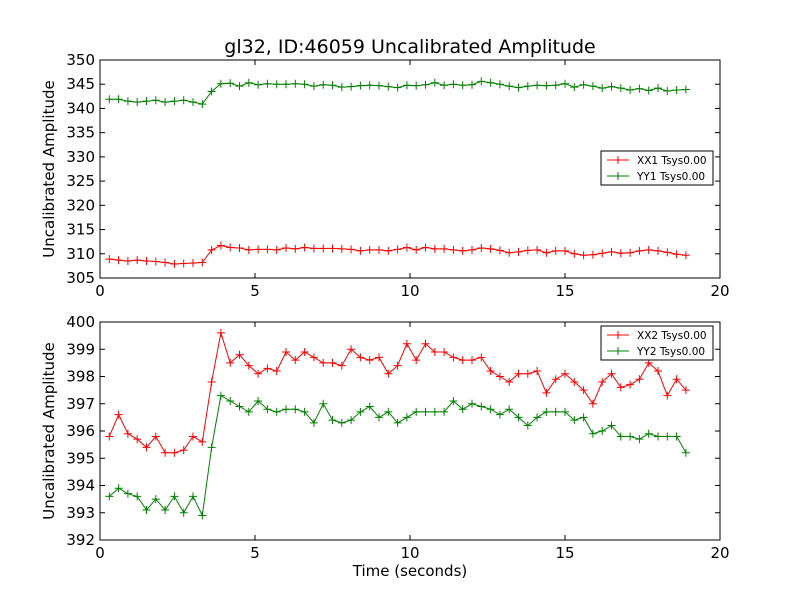 Image resolution: width=800 pixels, height=600 pixels. I want to click on top-ytick-label: 335, so click(80, 133).